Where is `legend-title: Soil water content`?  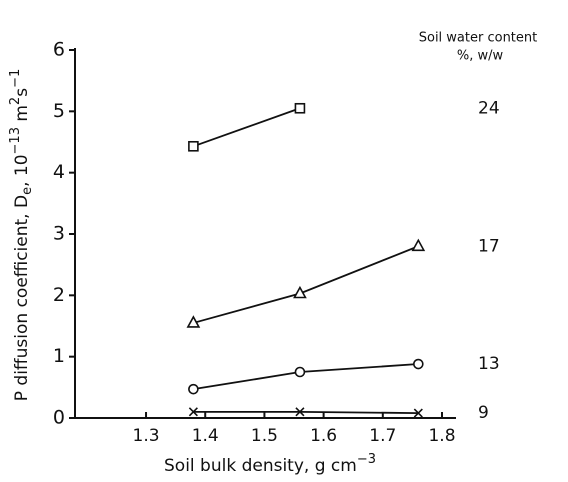
legend-title: Soil water content is located at coordinates (478, 38).